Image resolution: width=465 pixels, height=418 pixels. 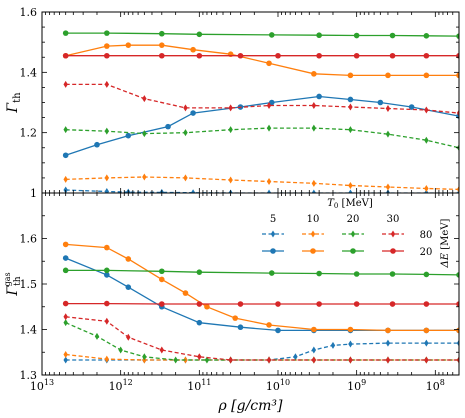 What do you see at coordinates (29, 72) in the screenshot?
I see `y-tick-label: 1.4` at bounding box center [29, 72].